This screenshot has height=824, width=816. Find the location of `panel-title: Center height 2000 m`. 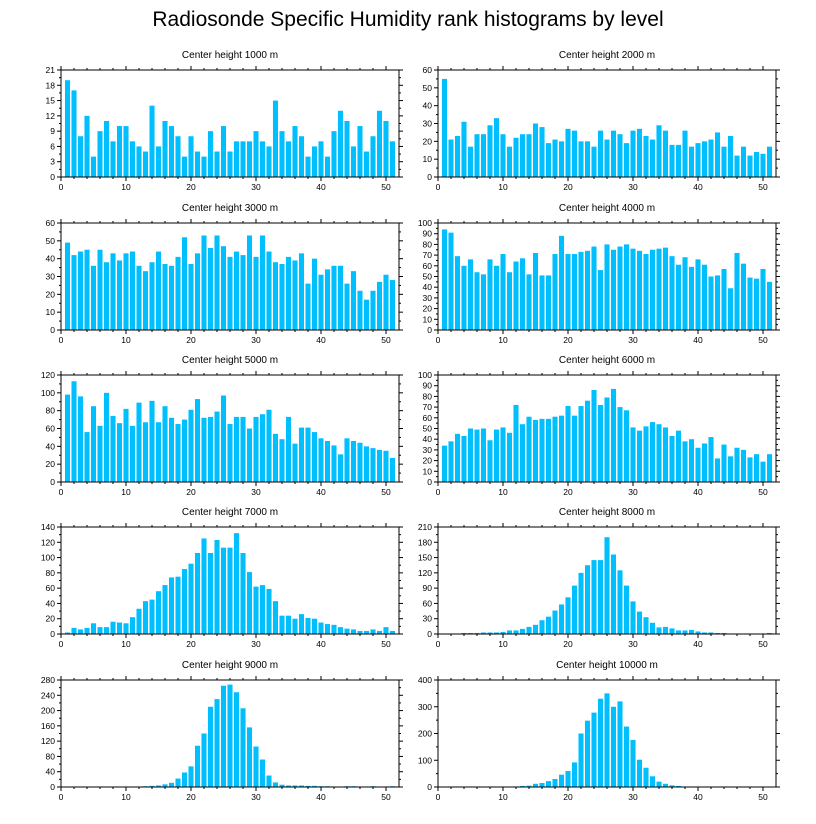

panel-title: Center height 2000 m is located at coordinates (607, 55).